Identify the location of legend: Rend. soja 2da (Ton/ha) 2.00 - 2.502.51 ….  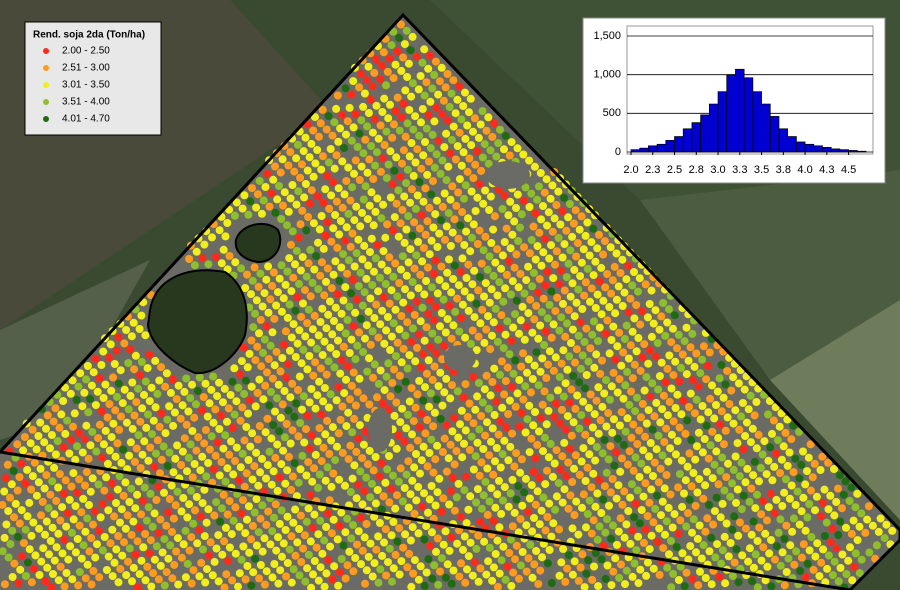
(93, 78).